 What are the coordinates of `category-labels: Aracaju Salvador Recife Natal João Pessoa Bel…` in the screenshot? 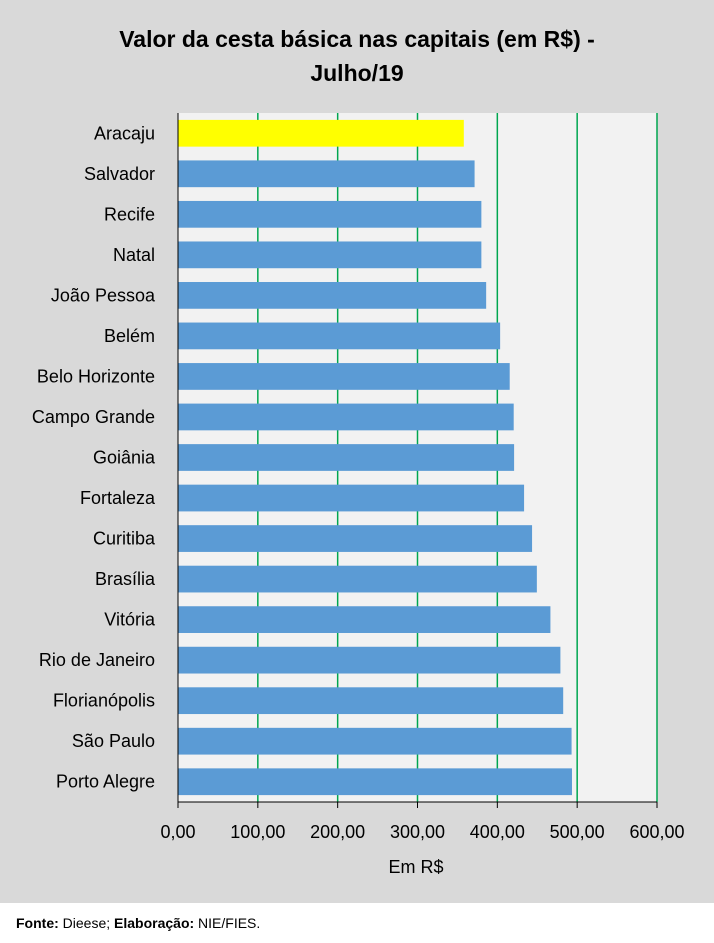 It's located at (94, 457).